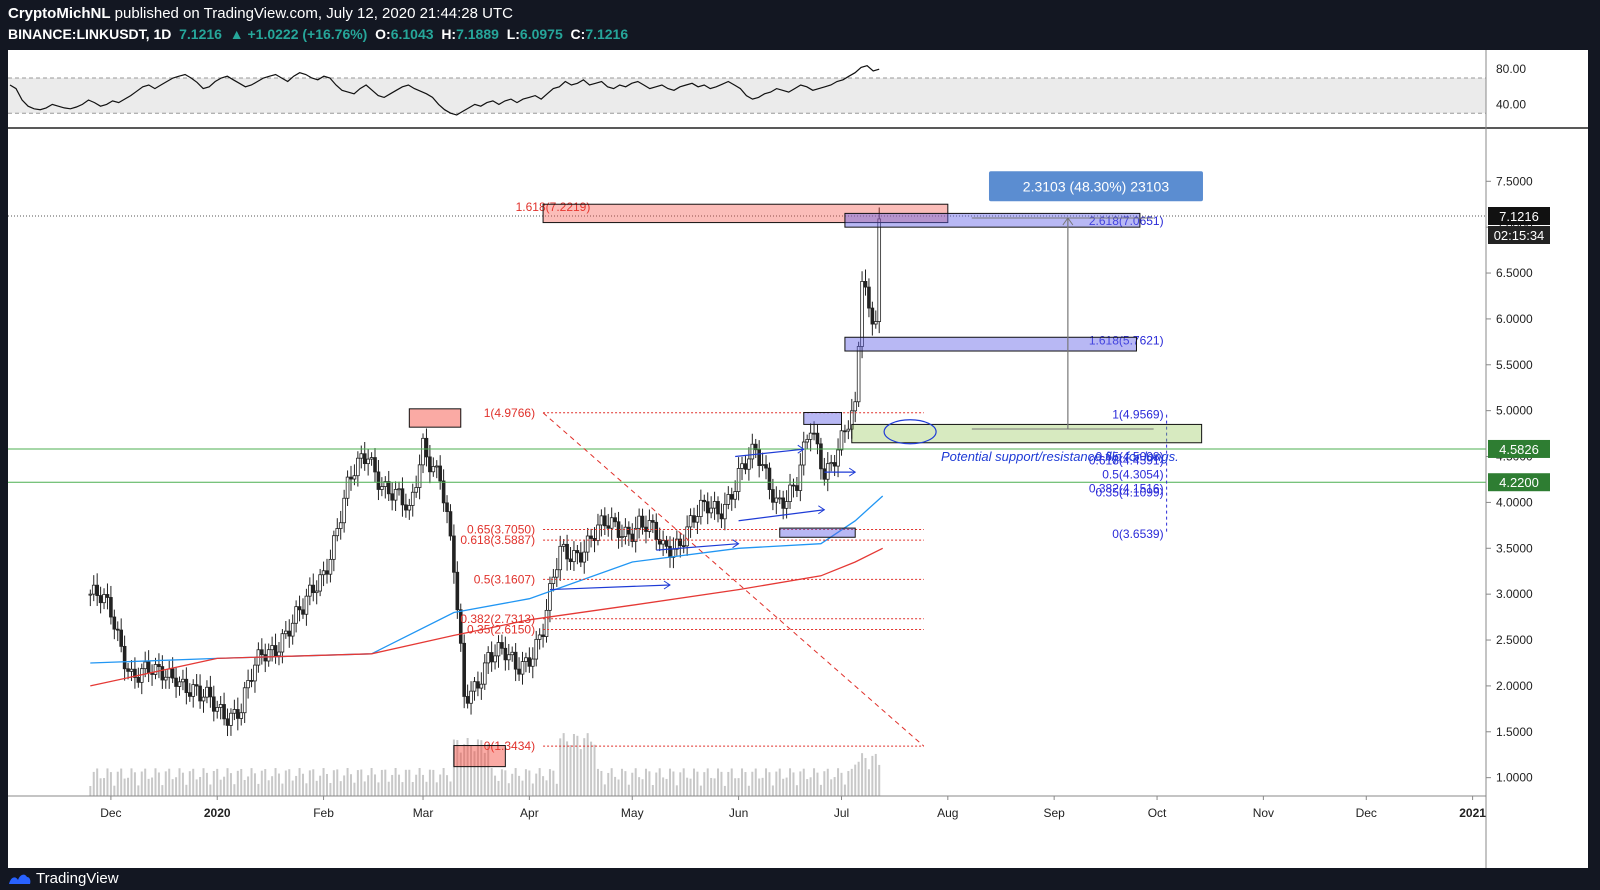  What do you see at coordinates (298, 34) in the screenshot?
I see `price-change: ▲ +1.0222 (+16.76%)` at bounding box center [298, 34].